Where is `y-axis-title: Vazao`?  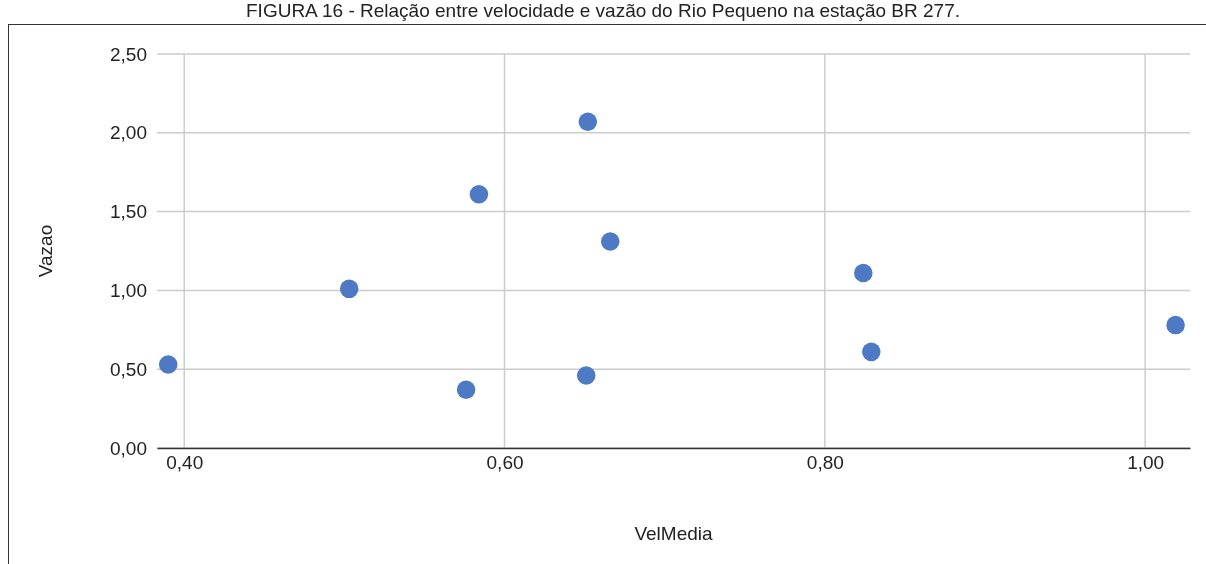
y-axis-title: Vazao is located at coordinates (45, 251).